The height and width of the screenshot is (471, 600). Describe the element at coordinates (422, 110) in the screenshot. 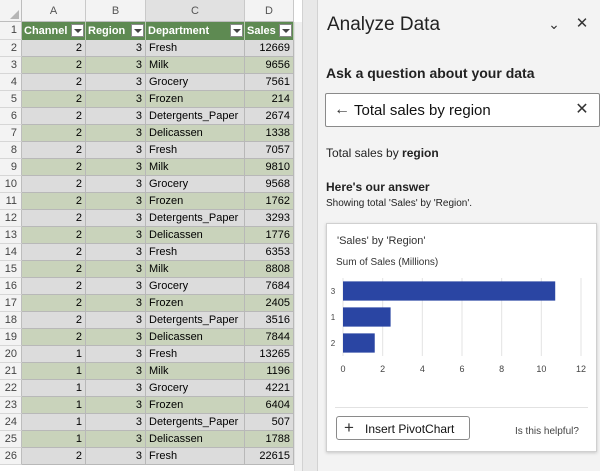

I see `question-input-value: Total sales by region` at that location.